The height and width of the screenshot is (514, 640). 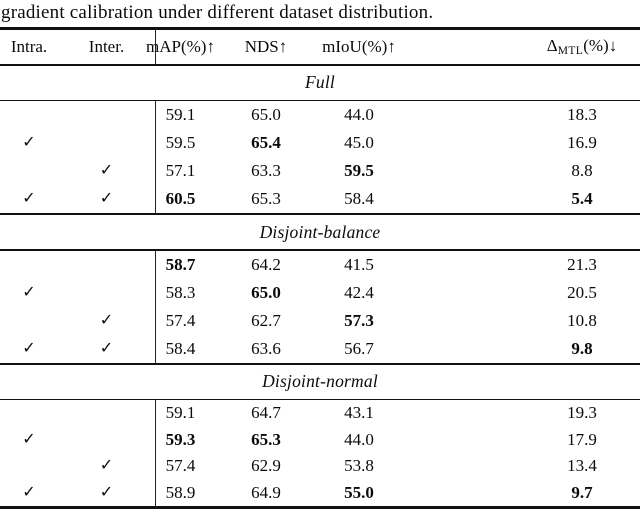 I want to click on value-cell-map: 60.5, so click(x=189, y=199).